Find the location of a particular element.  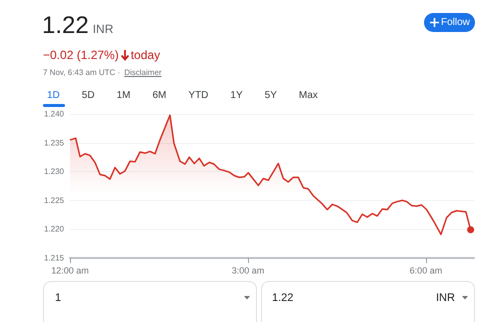

text: 1D is located at coordinates (53, 95).